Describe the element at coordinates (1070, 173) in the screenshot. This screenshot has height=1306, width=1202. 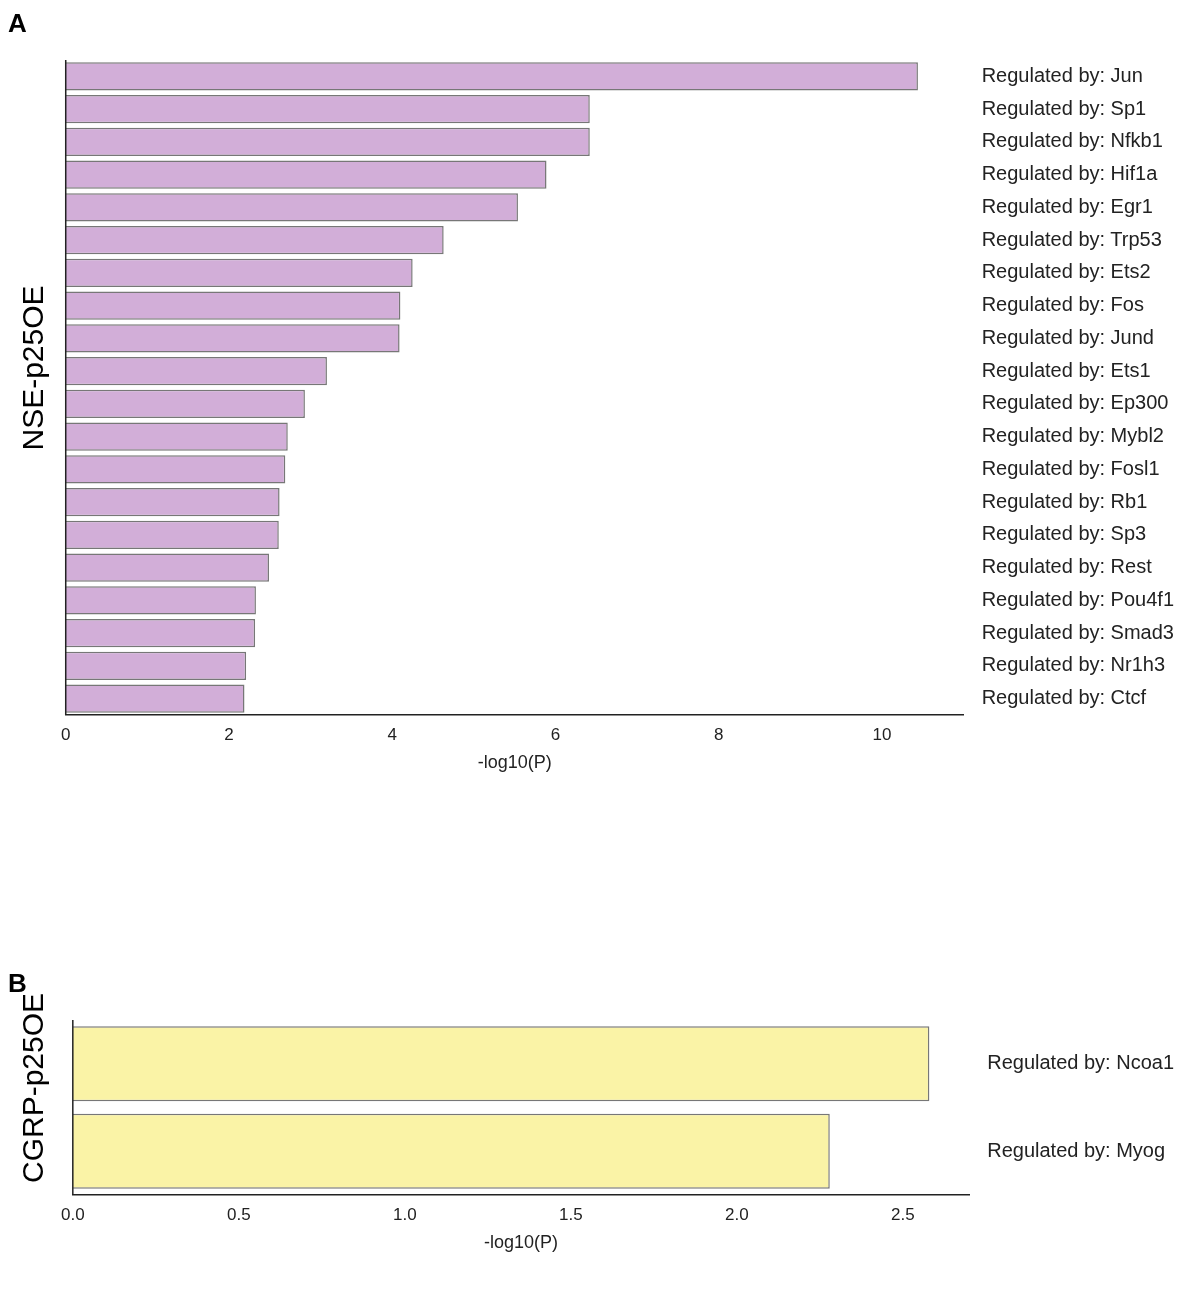
I see `y-tick-label: Regulated by: Hif1a` at that location.